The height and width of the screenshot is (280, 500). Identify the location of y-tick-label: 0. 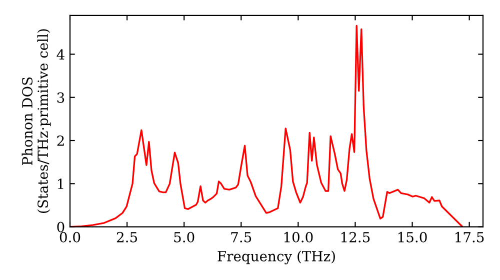
(60, 227).